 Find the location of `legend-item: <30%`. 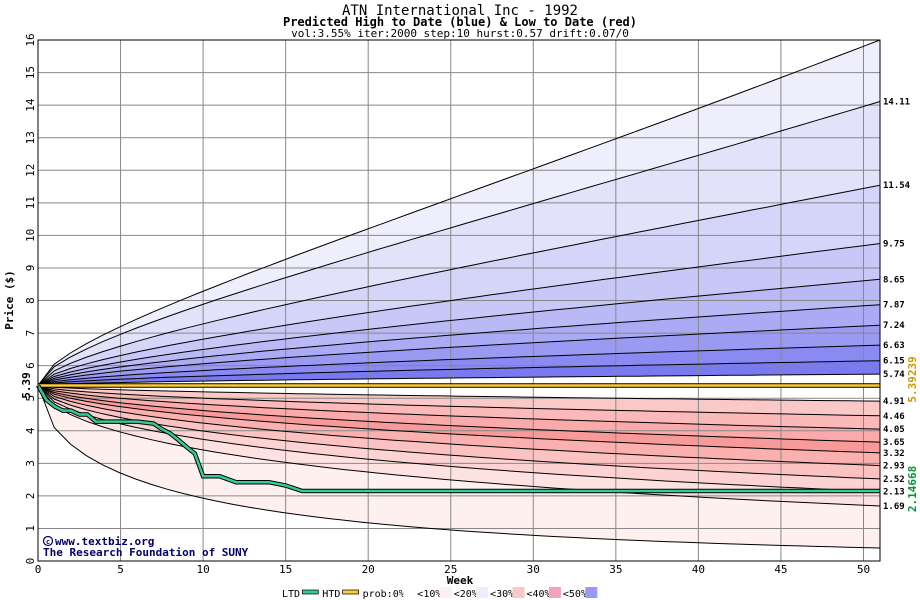

legend-item: <30% is located at coordinates (507, 593).